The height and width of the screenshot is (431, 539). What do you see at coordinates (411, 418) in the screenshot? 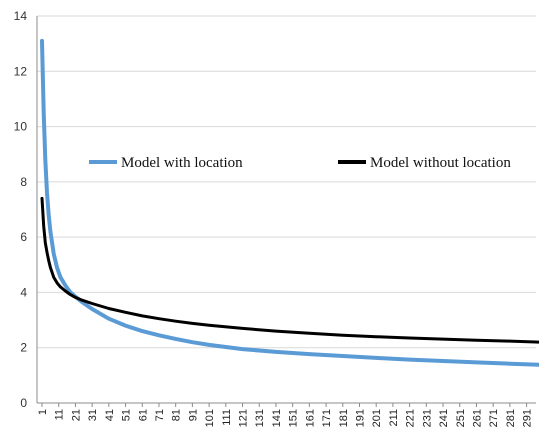
I see `x-tick-label: 221` at bounding box center [411, 418].